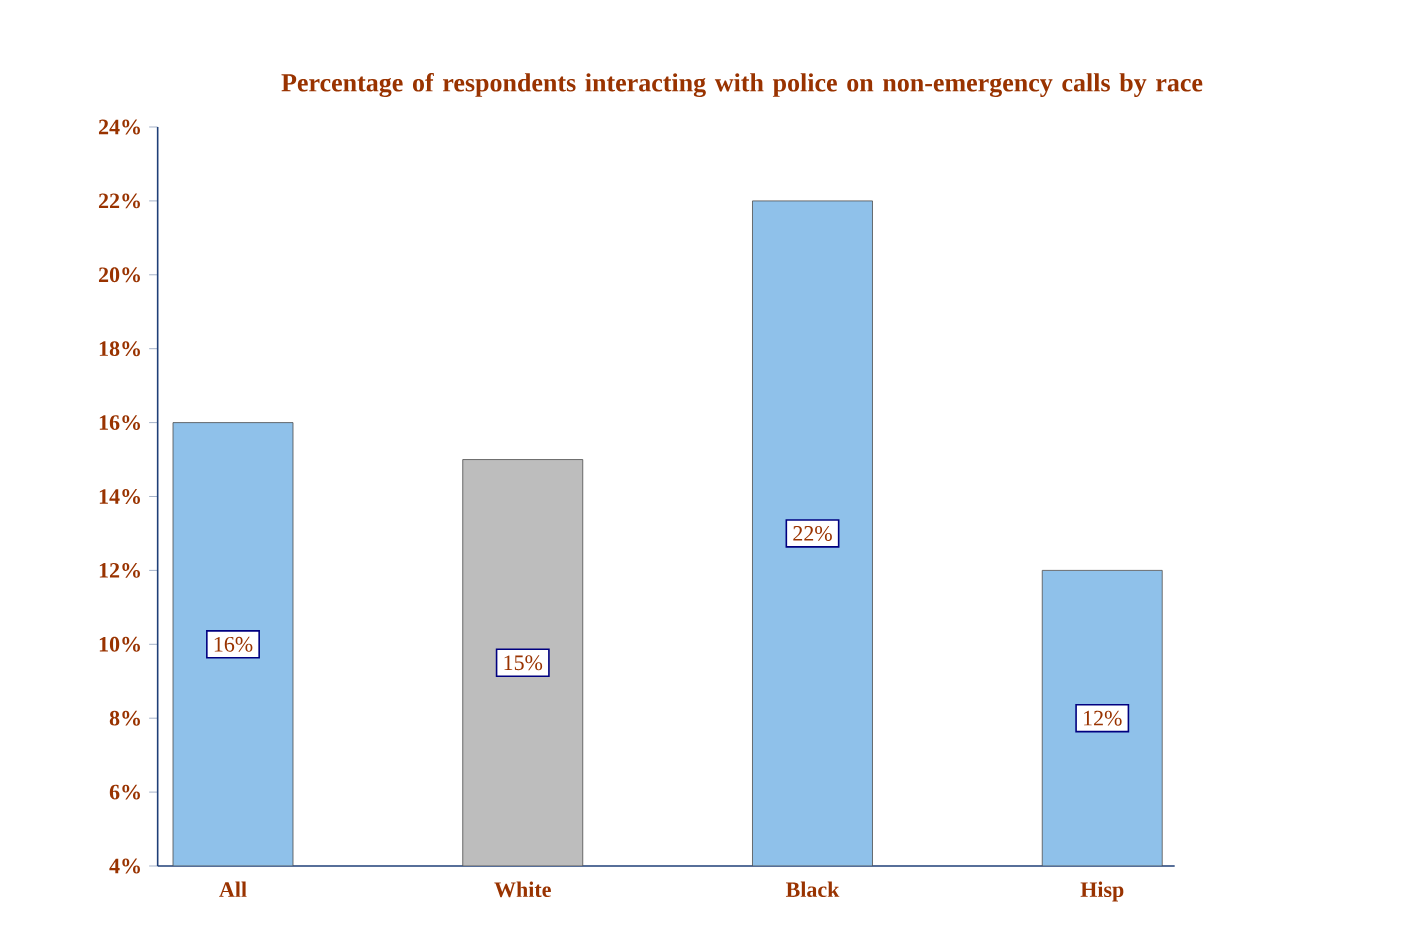 This screenshot has height=925, width=1416. I want to click on data-label: 16%, so click(233, 644).